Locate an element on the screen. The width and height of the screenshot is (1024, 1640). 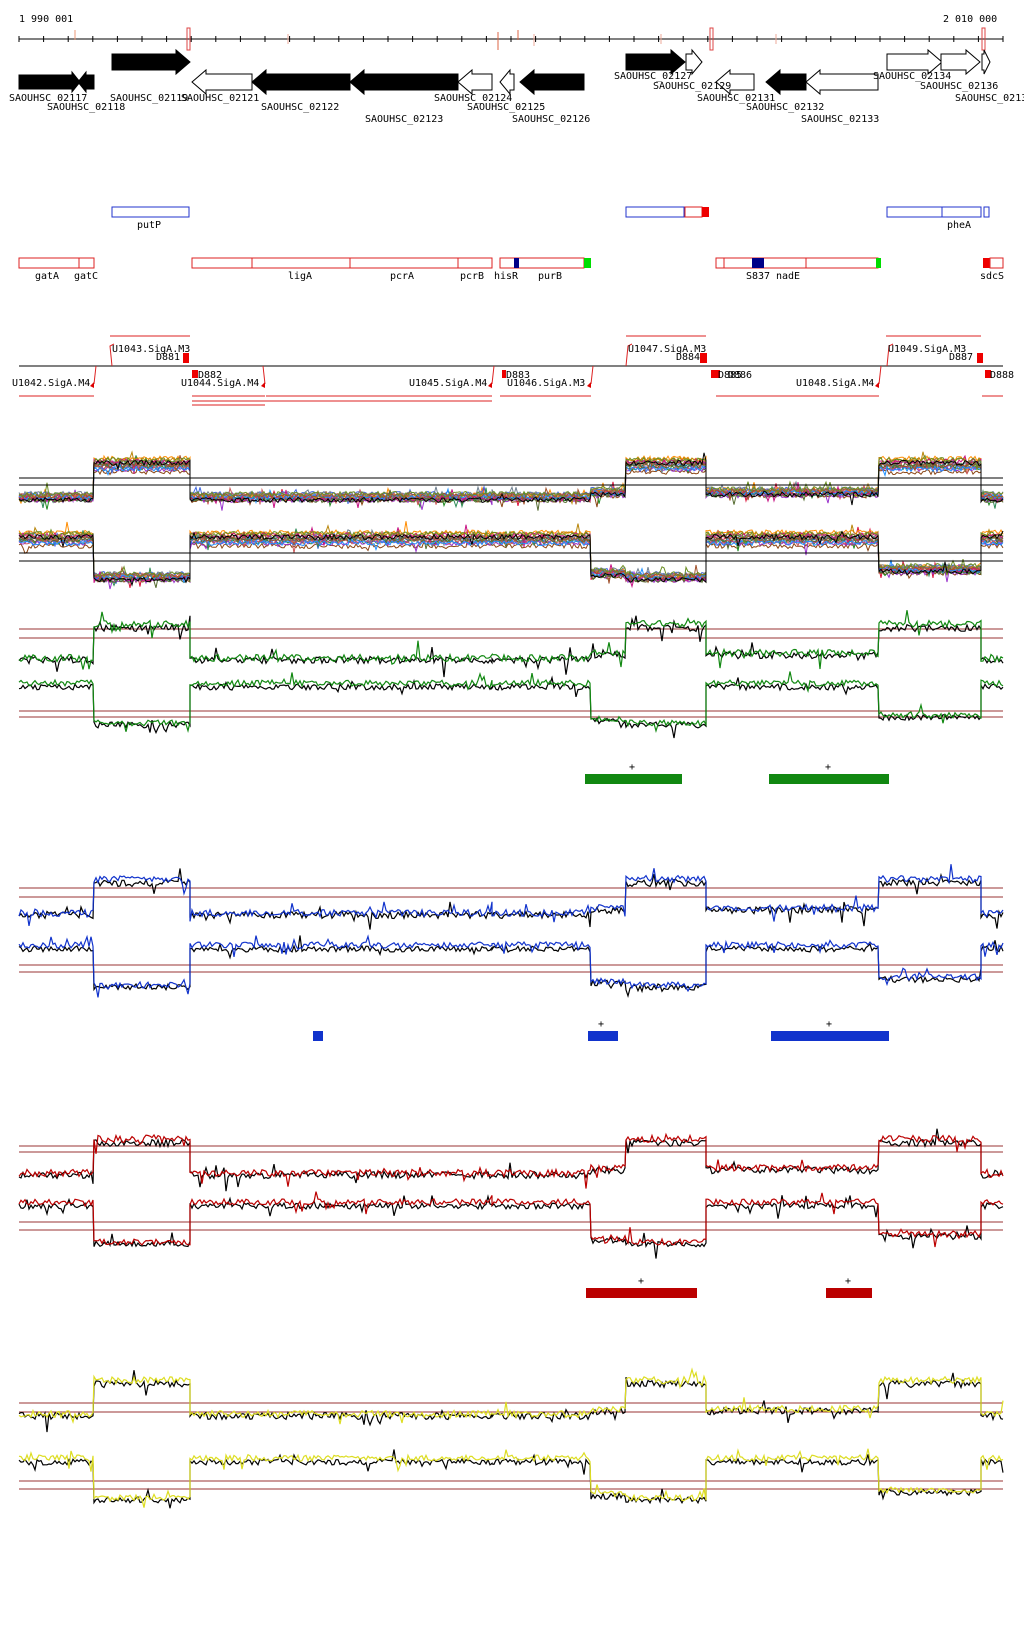
operon-green-marker is located at coordinates (878, 263).